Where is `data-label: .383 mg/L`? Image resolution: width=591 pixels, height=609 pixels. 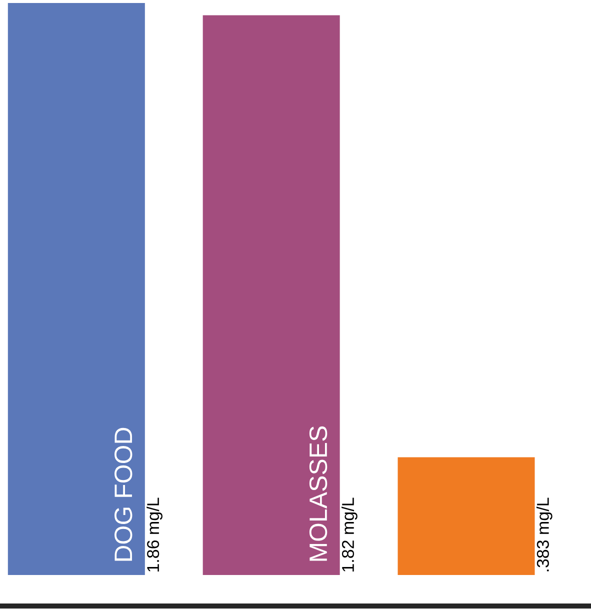 data-label: .383 mg/L is located at coordinates (544, 535).